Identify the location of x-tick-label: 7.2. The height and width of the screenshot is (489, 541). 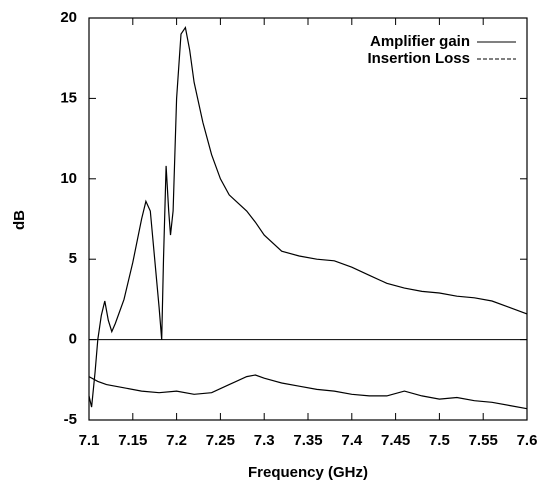
(176, 440).